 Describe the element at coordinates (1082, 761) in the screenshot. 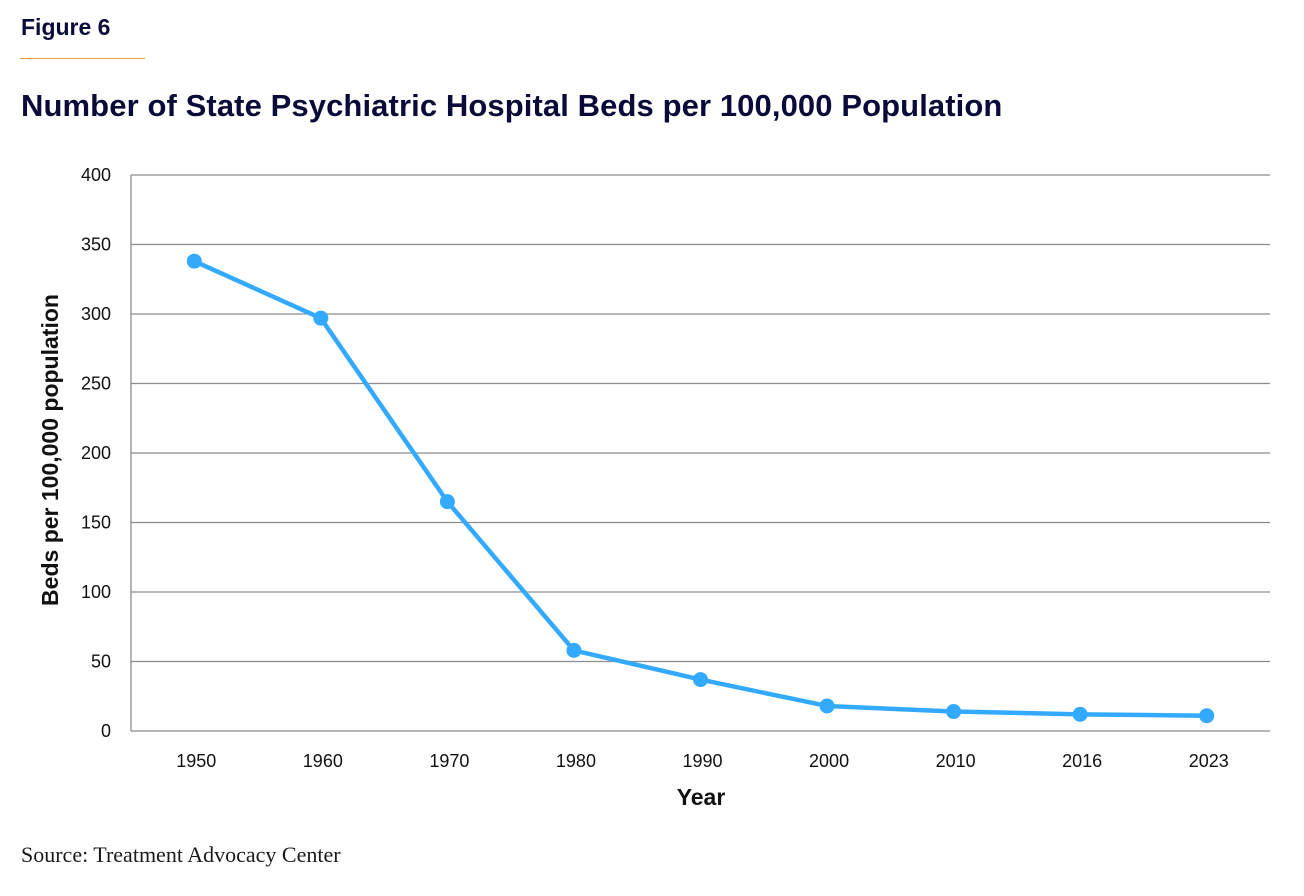

I see `x-tick-label-2016: 2016` at that location.